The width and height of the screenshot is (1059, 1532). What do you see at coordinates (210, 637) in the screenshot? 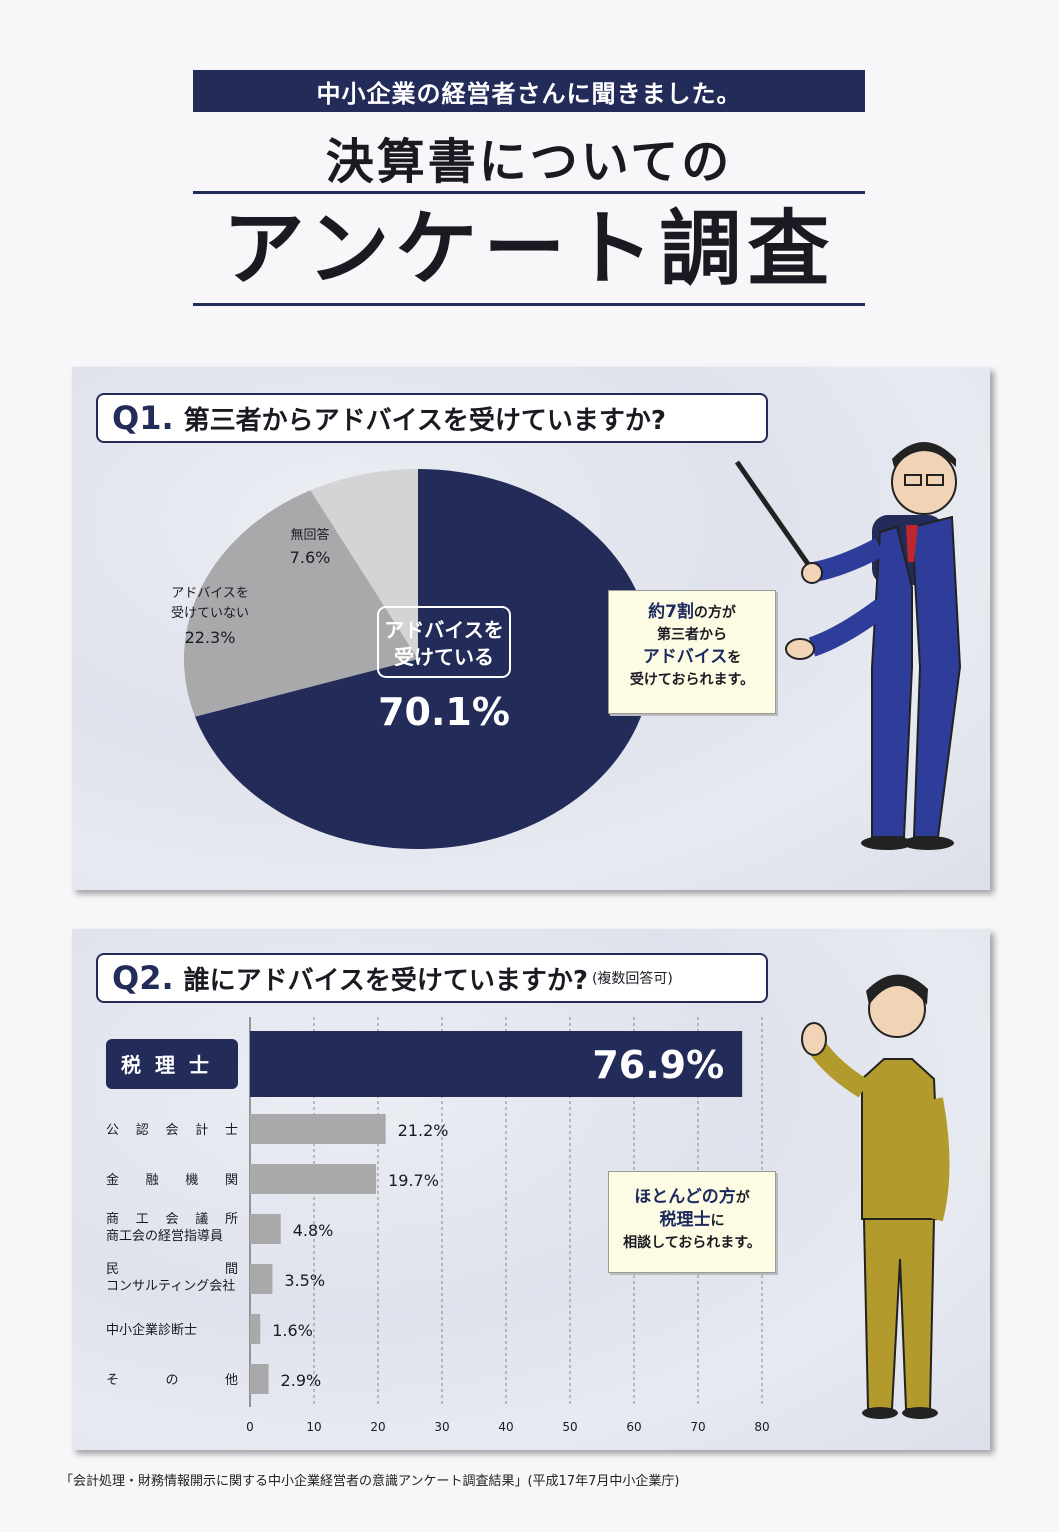
I see `pie-value-not-advised: 22.3%` at bounding box center [210, 637].